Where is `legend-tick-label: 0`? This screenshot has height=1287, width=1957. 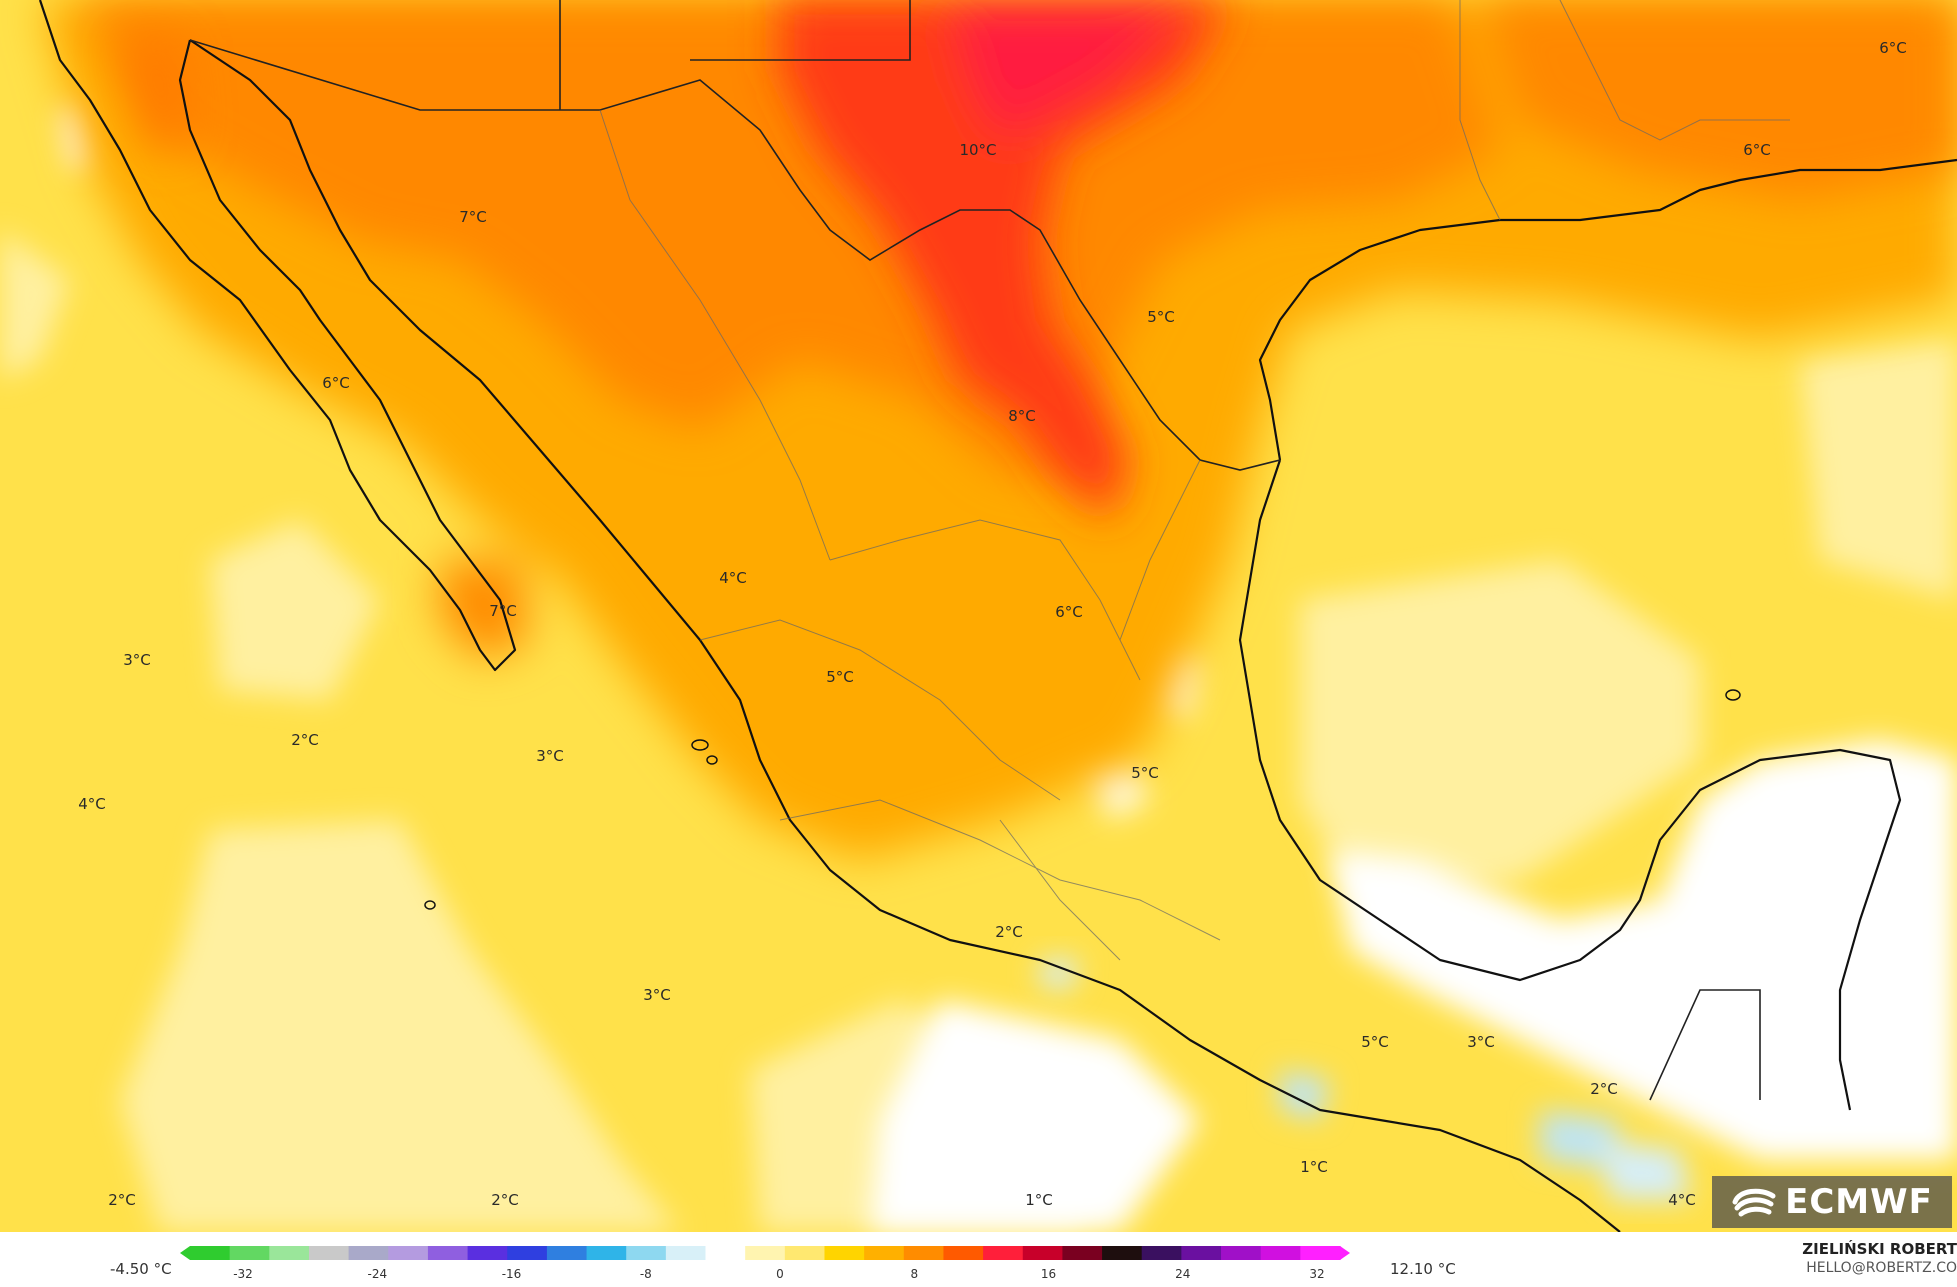 legend-tick-label: 0 is located at coordinates (780, 1274).